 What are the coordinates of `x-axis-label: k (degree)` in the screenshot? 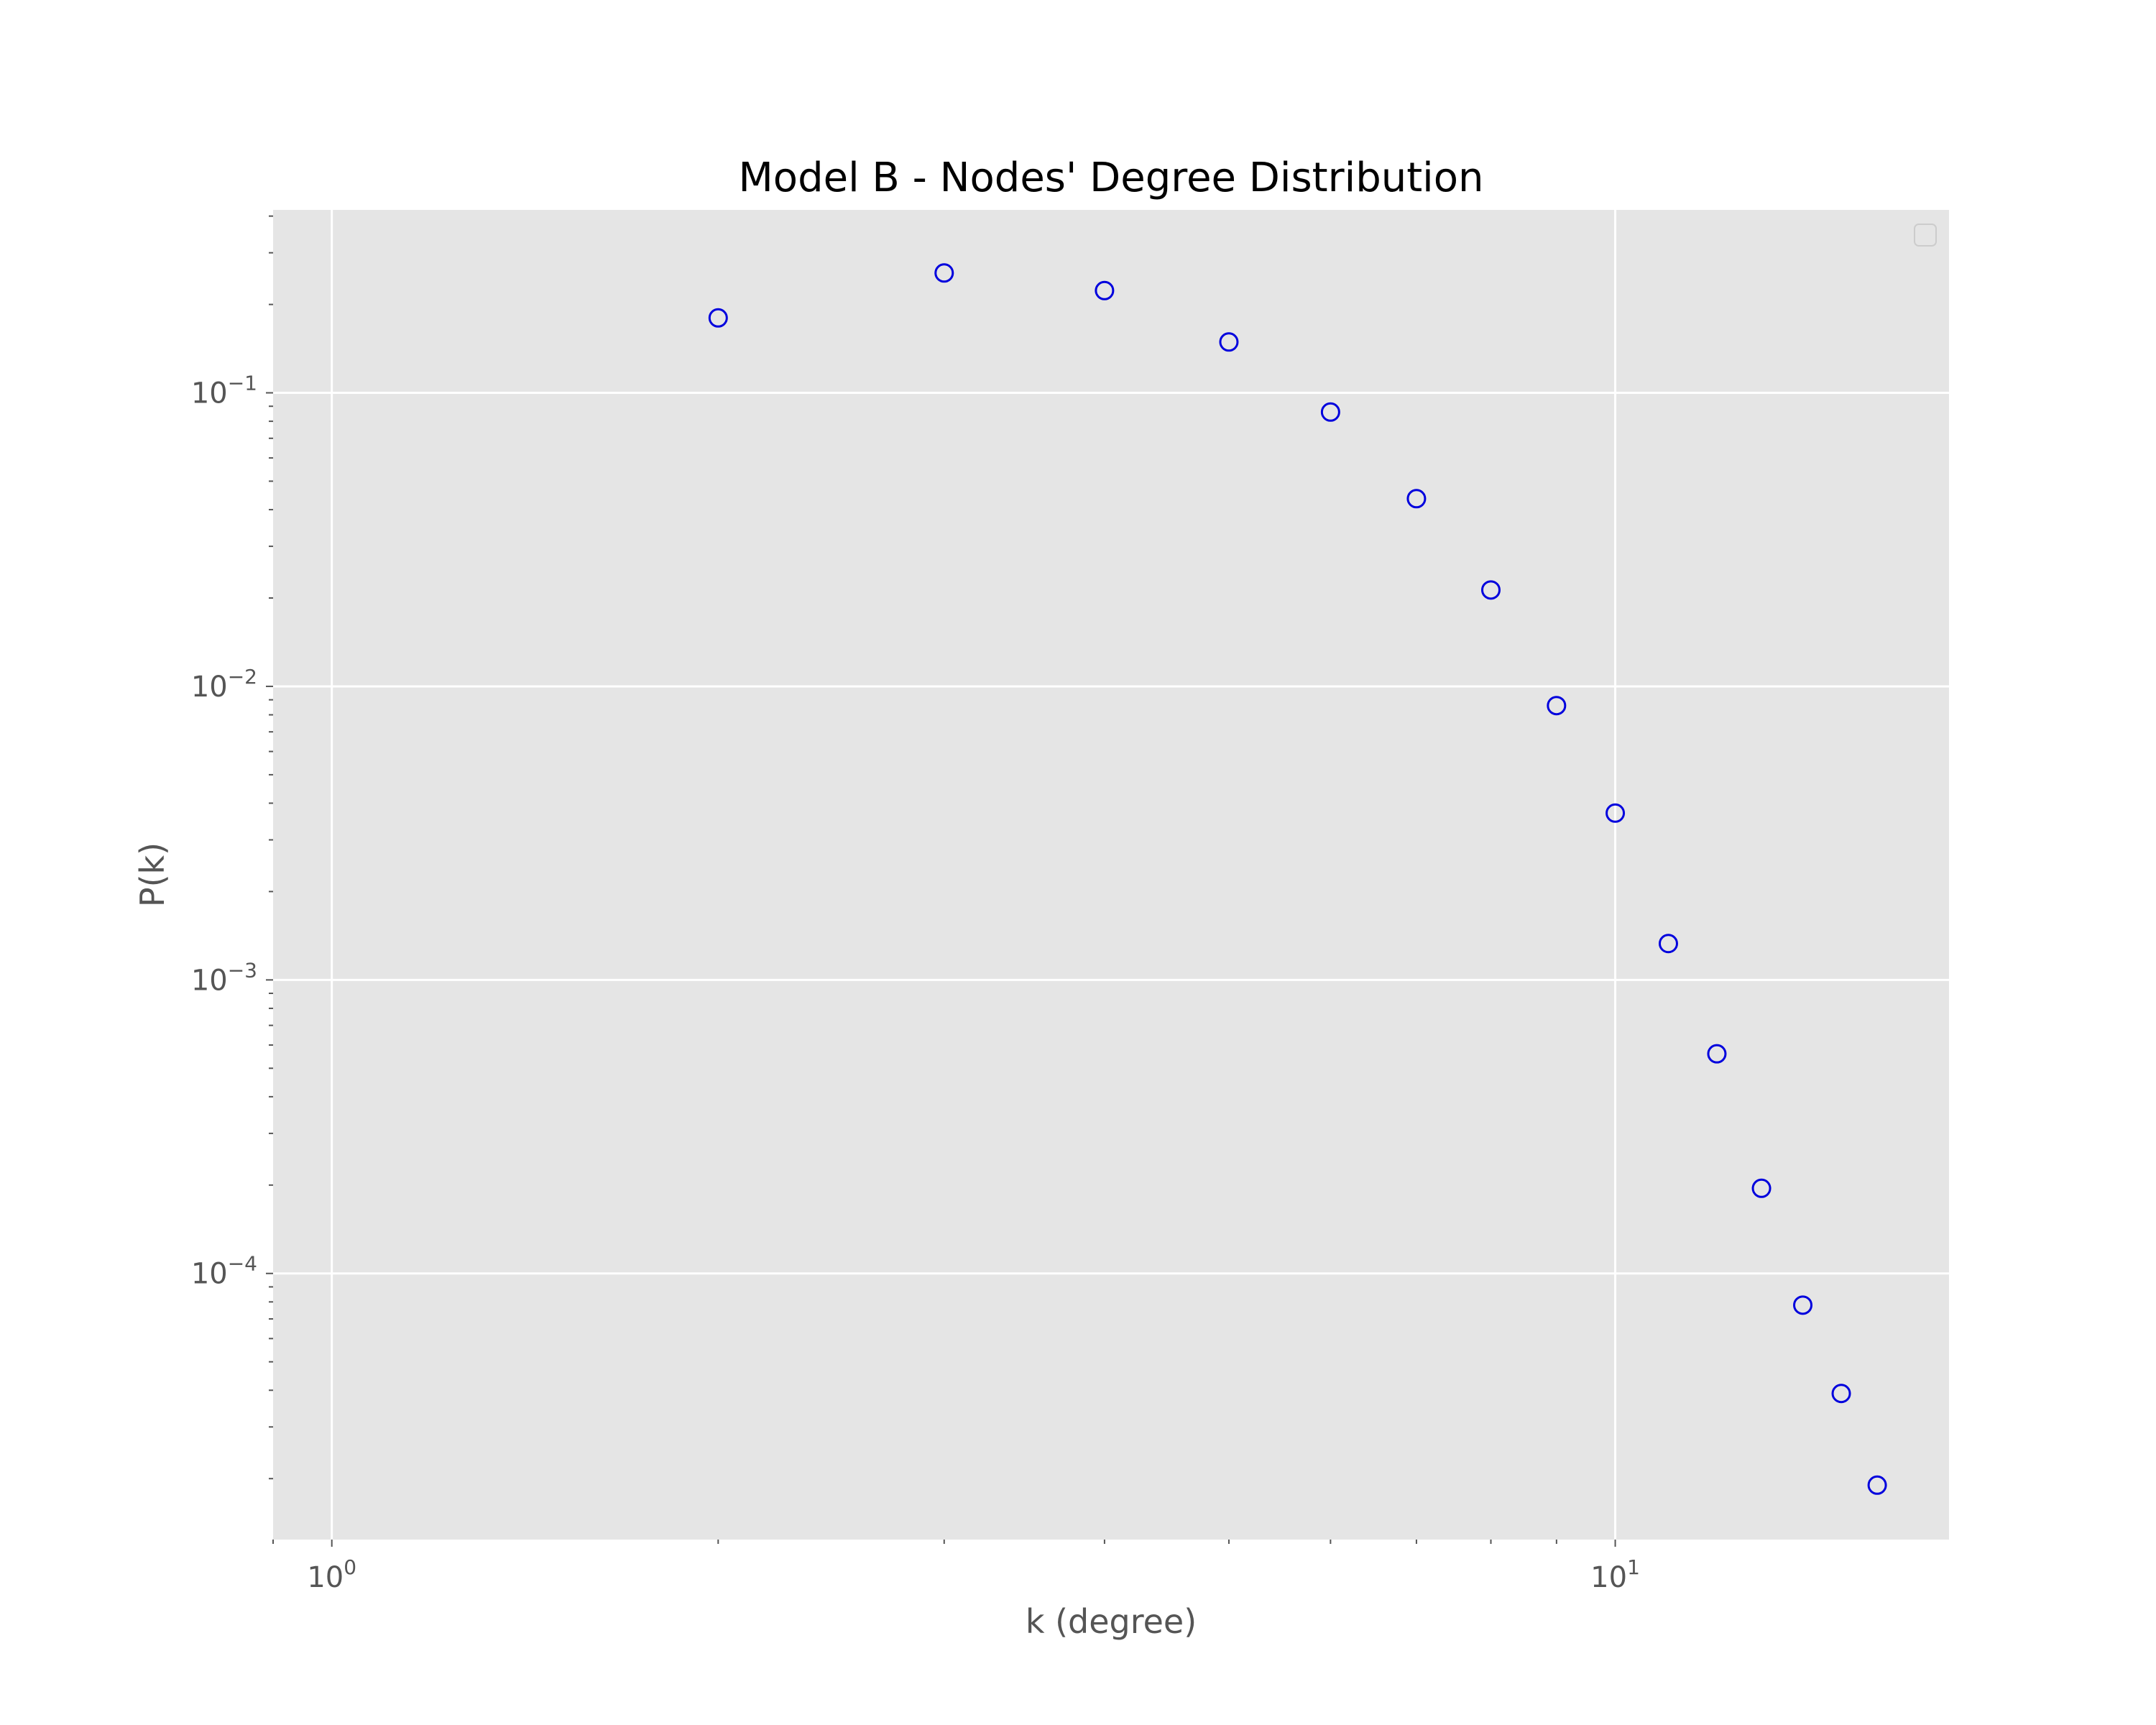 It's located at (1111, 1621).